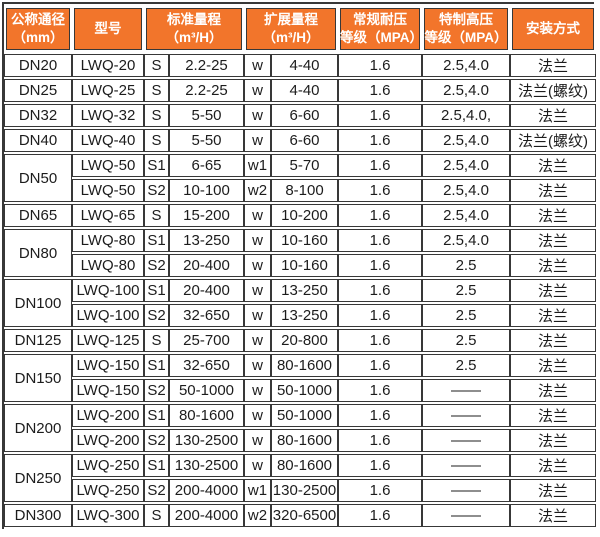  I want to click on extended-range-cell: 5-70, so click(304, 165).